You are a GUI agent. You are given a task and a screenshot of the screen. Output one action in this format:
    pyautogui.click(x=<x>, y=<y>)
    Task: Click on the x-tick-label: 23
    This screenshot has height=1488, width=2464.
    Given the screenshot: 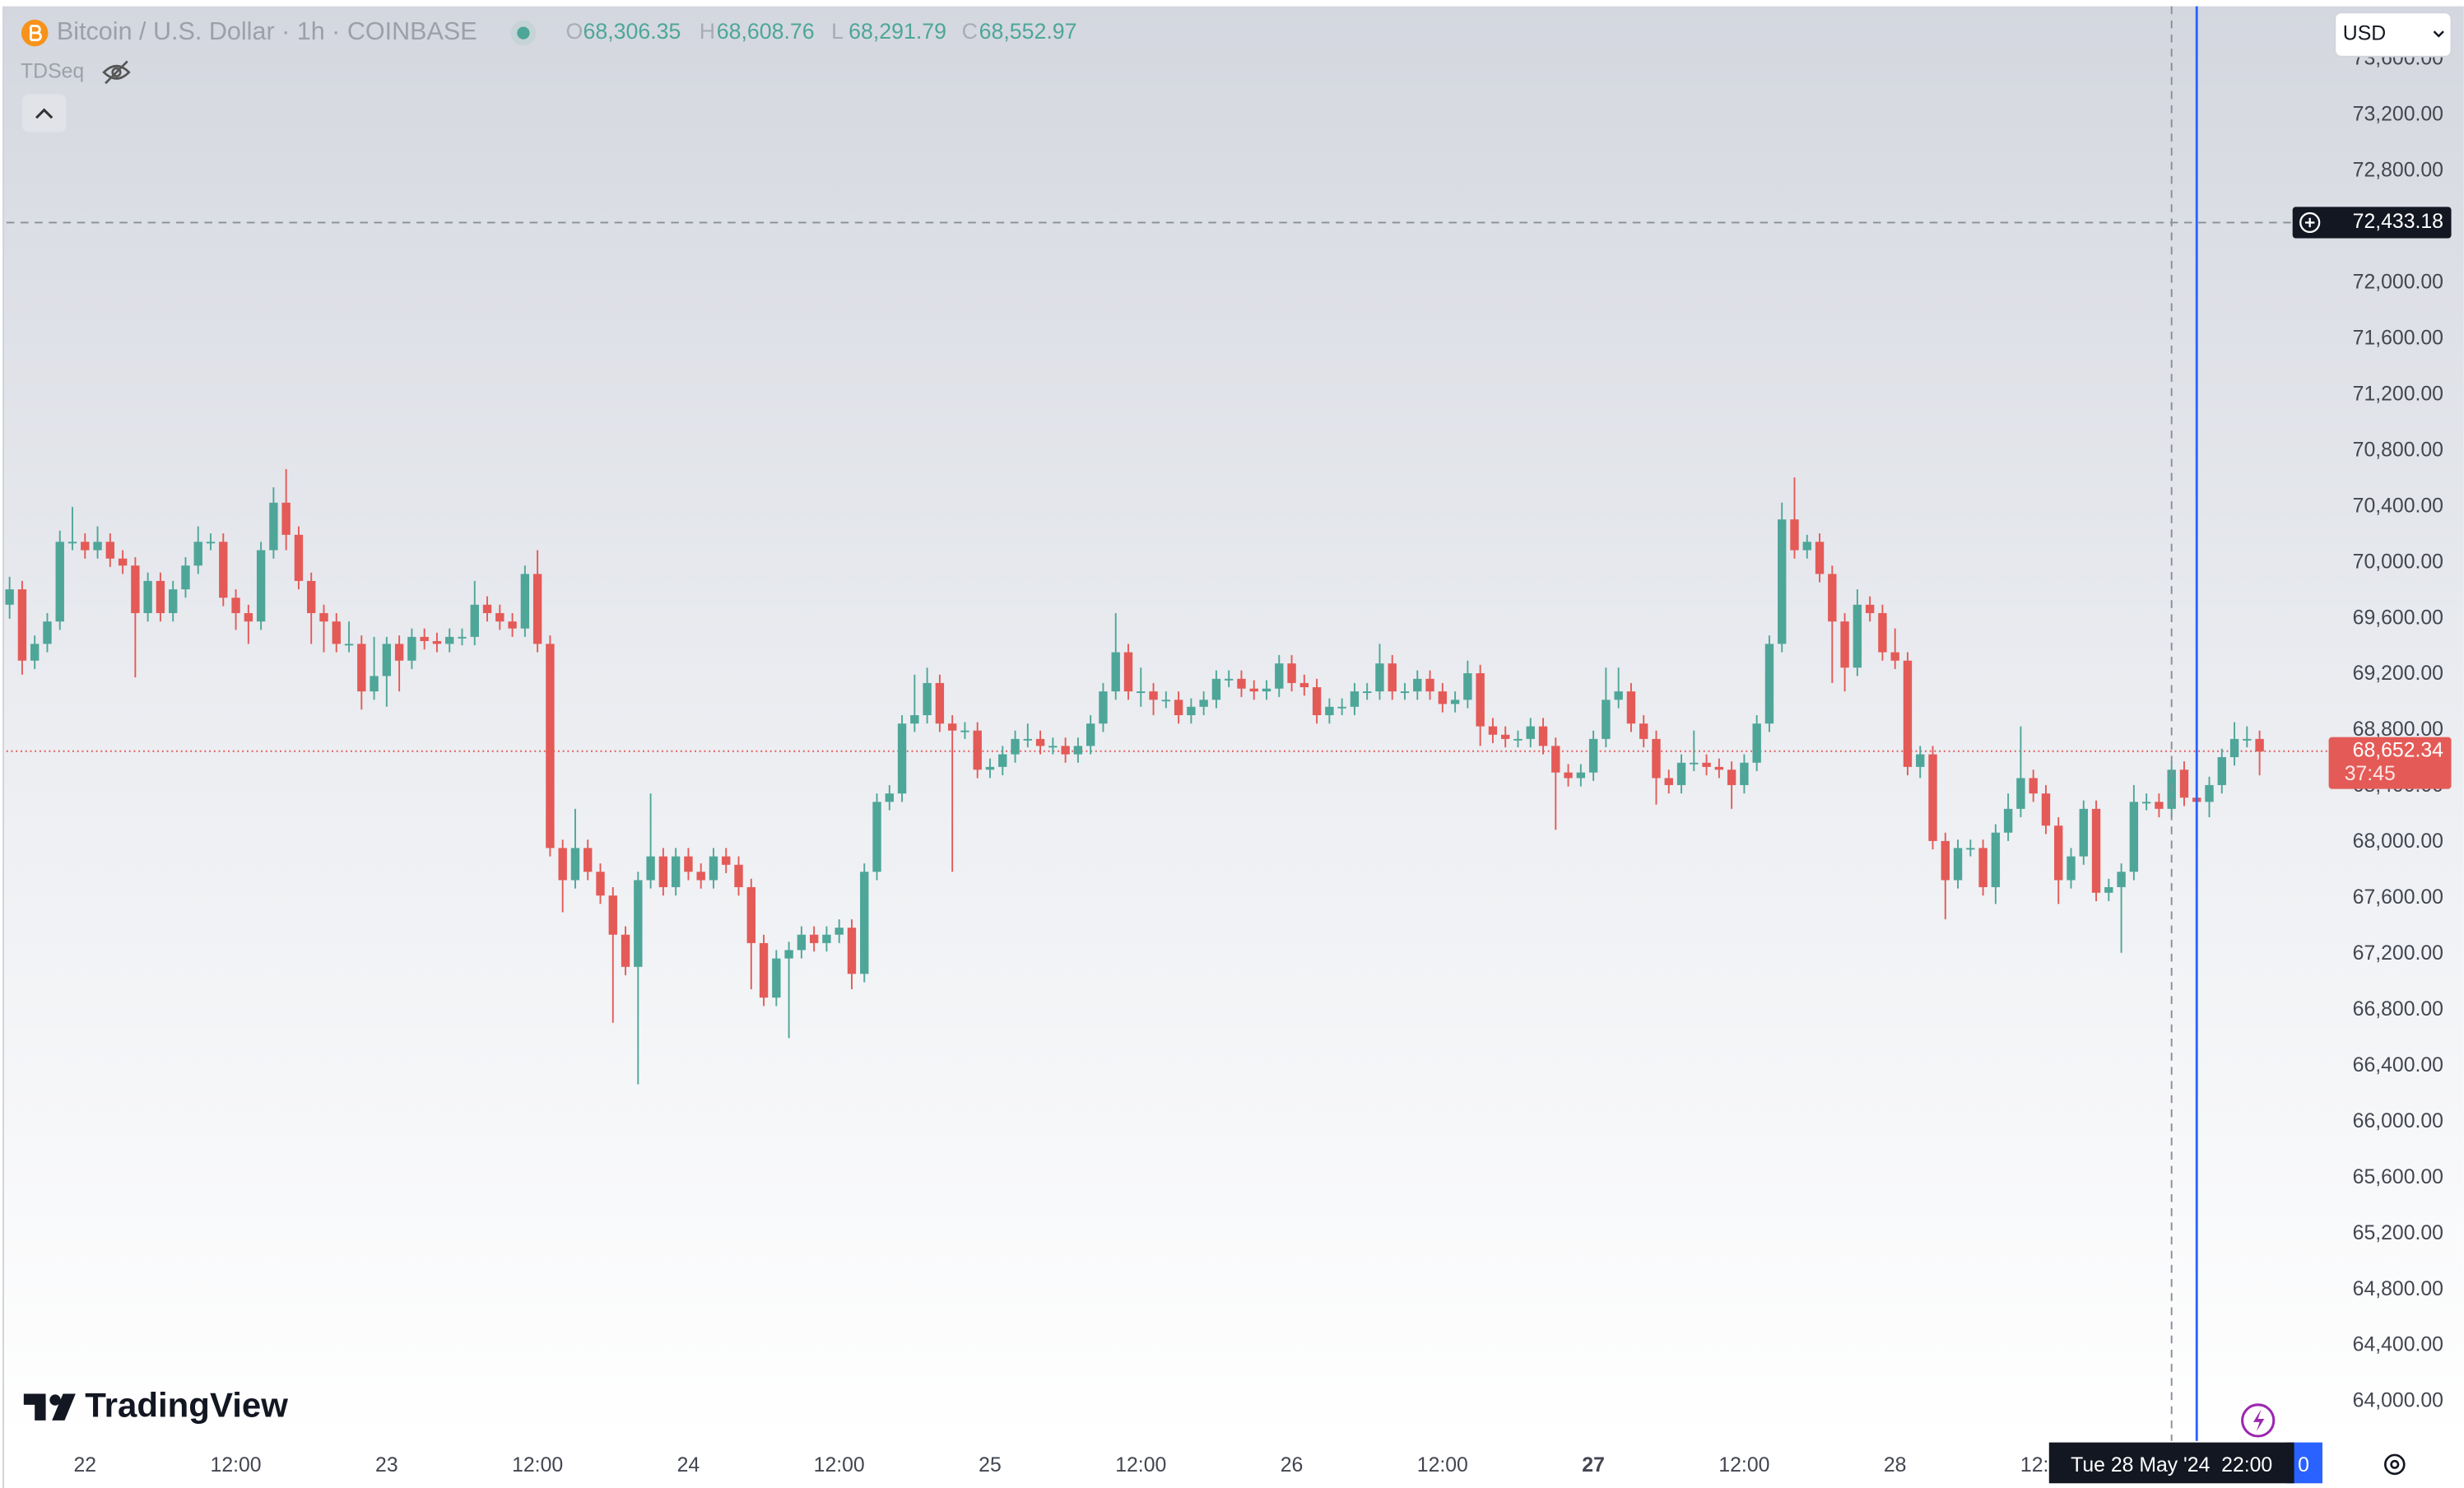 What is the action you would take?
    pyautogui.click(x=386, y=1465)
    